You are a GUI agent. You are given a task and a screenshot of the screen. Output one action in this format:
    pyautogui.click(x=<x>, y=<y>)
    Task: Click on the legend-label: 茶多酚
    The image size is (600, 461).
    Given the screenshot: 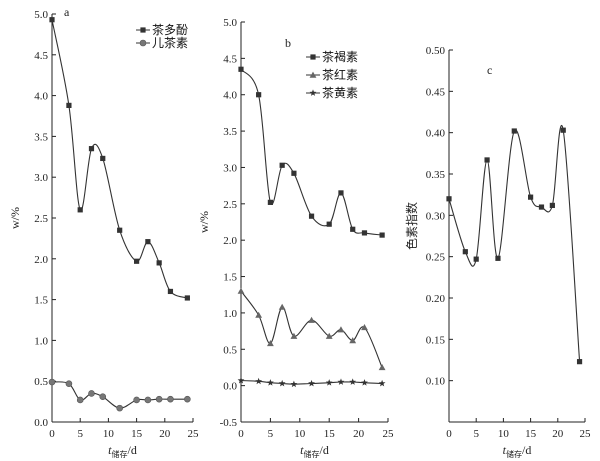 What is the action you would take?
    pyautogui.click(x=170, y=29)
    